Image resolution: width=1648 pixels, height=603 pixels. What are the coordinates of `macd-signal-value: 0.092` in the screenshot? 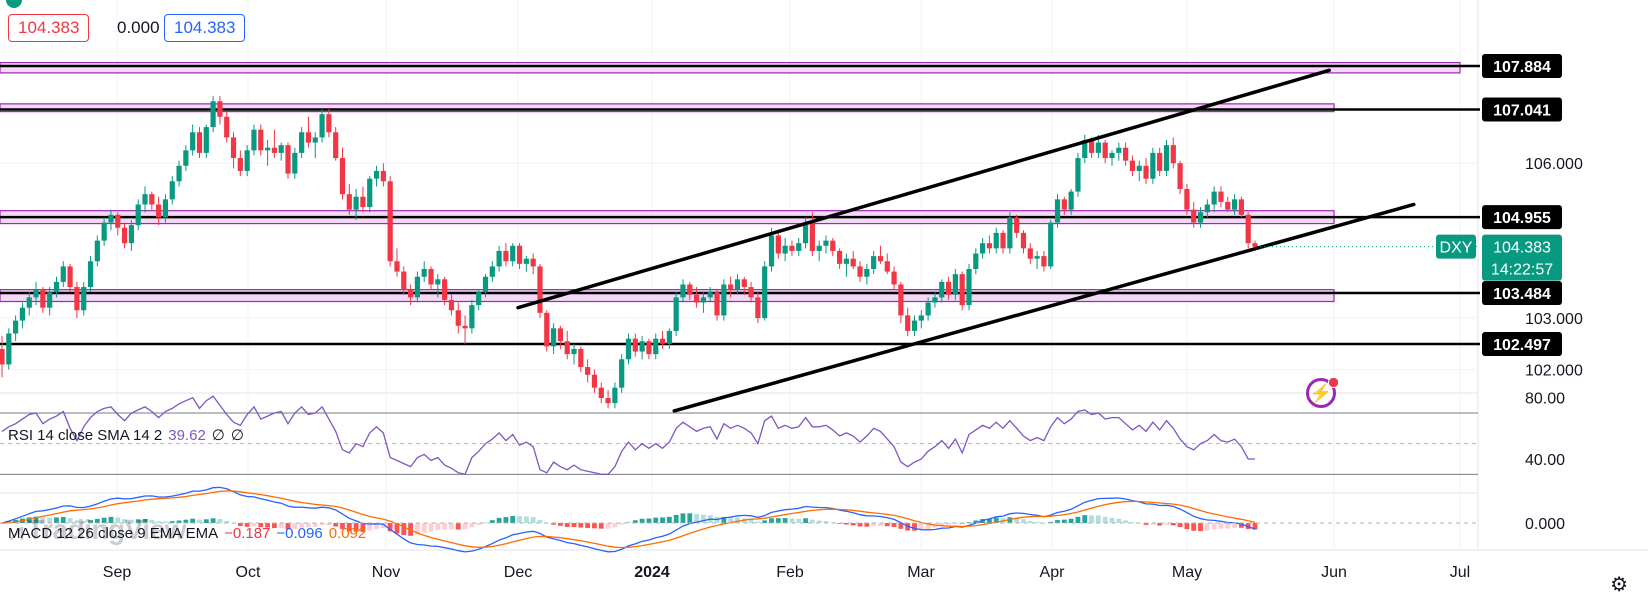 It's located at (347, 533).